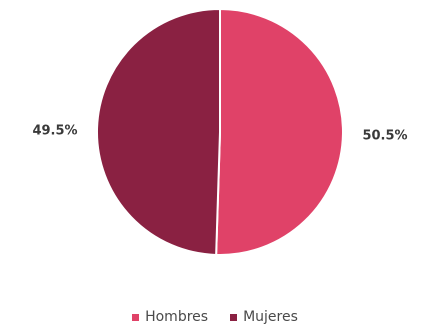  I want to click on legend-label-mujeres: Mujeres, so click(270, 317).